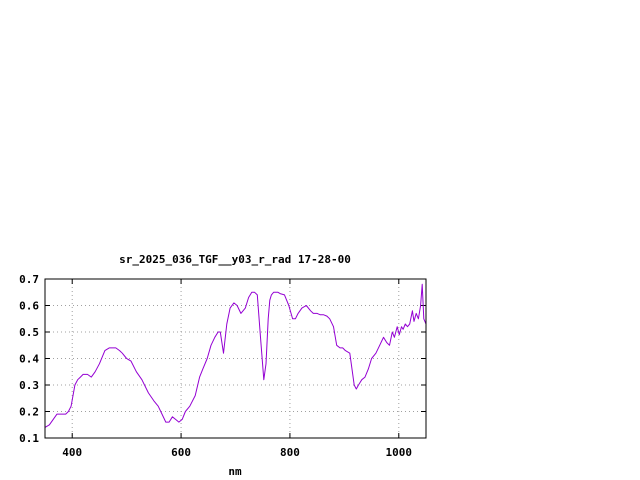 The height and width of the screenshot is (480, 640). Describe the element at coordinates (29, 306) in the screenshot. I see `y-tick-label: 0.6` at that location.